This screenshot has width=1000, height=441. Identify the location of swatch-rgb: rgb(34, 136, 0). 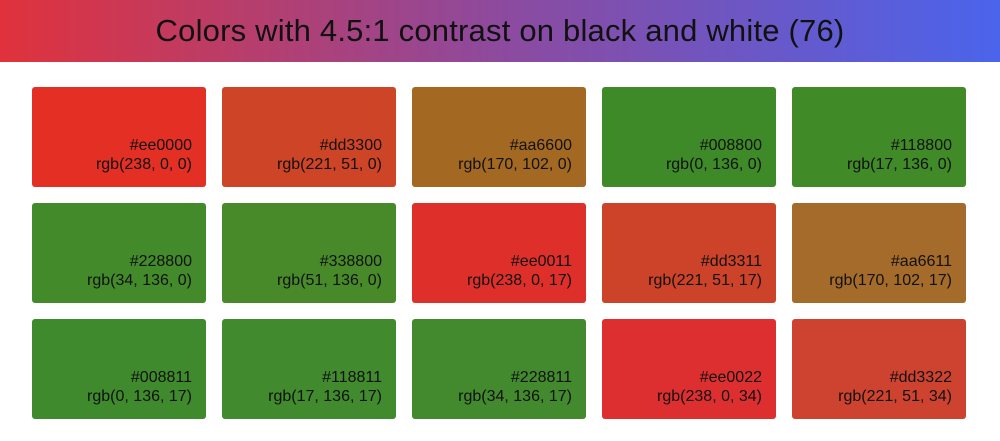
(139, 280).